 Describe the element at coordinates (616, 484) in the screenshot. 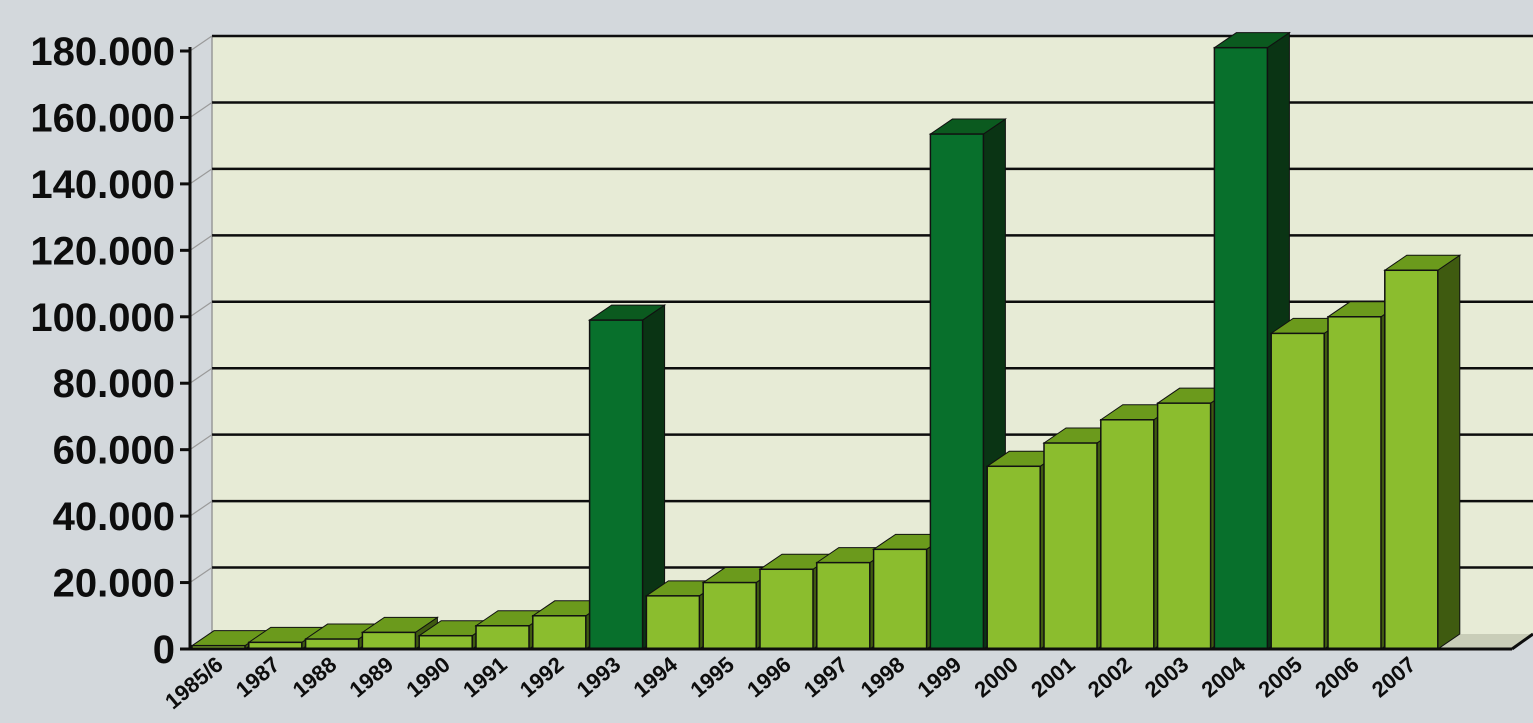

I see `bar-front-1993` at that location.